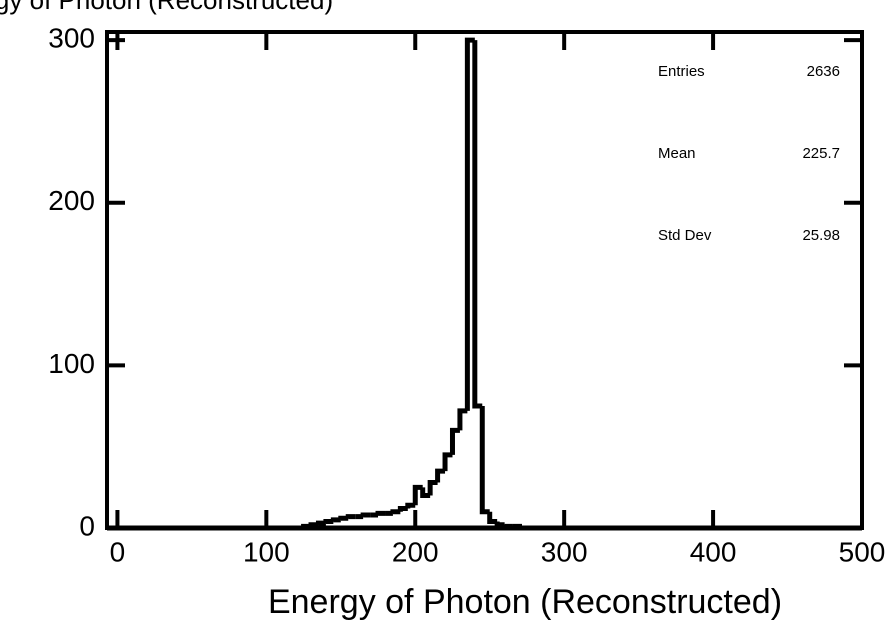  Describe the element at coordinates (71, 363) in the screenshot. I see `y-tick-label: 100` at that location.